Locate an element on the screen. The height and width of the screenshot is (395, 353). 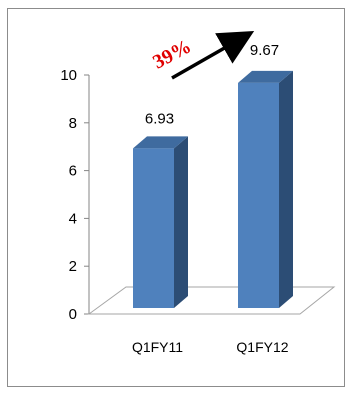
data-label: 9.67 is located at coordinates (264, 50).